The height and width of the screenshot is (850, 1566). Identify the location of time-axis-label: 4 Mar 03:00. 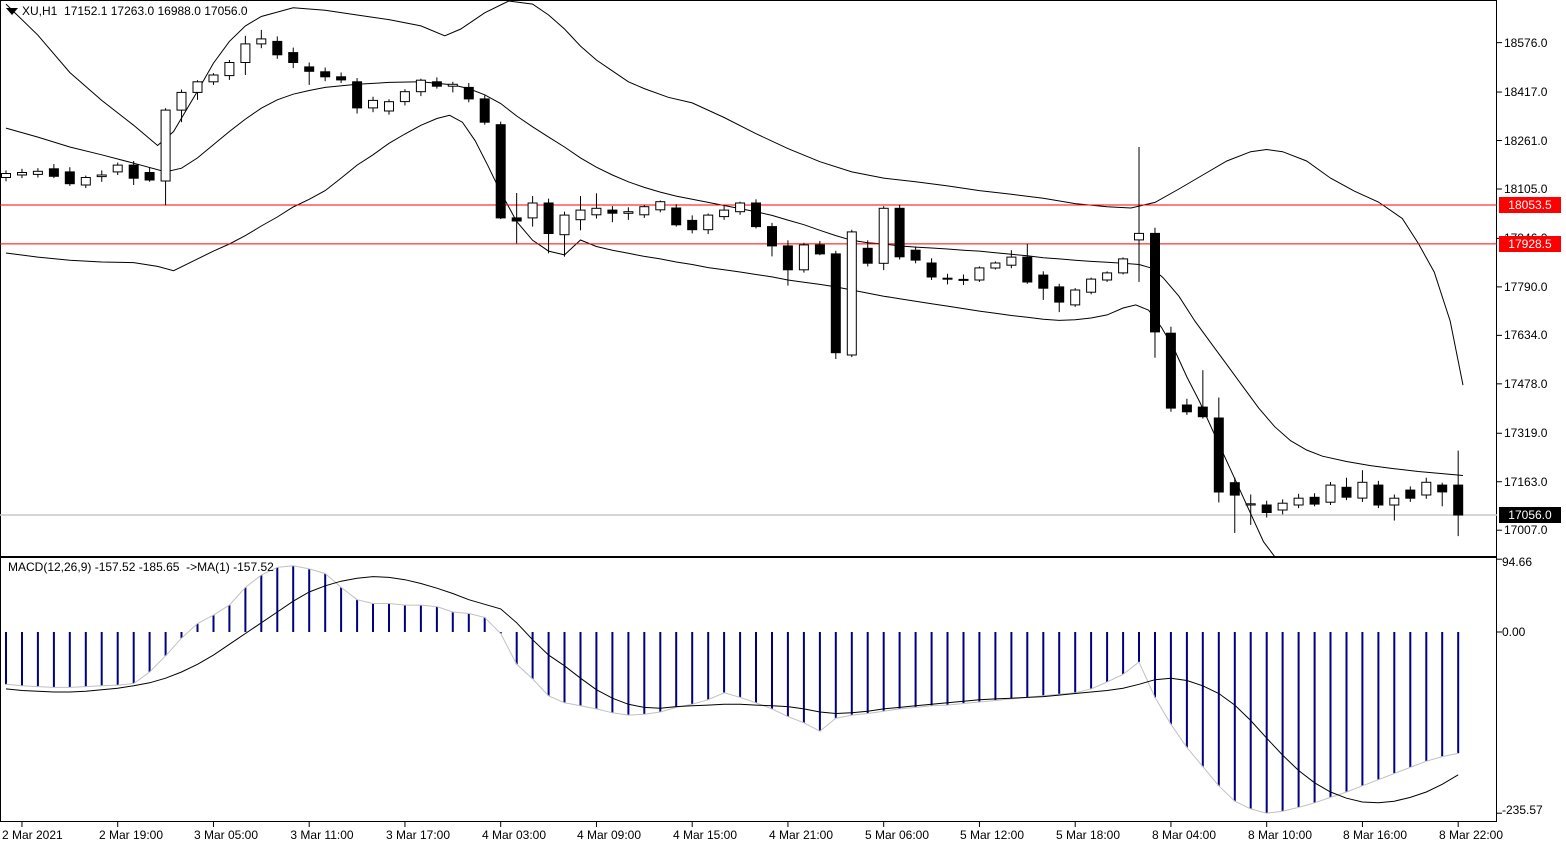
(514, 835).